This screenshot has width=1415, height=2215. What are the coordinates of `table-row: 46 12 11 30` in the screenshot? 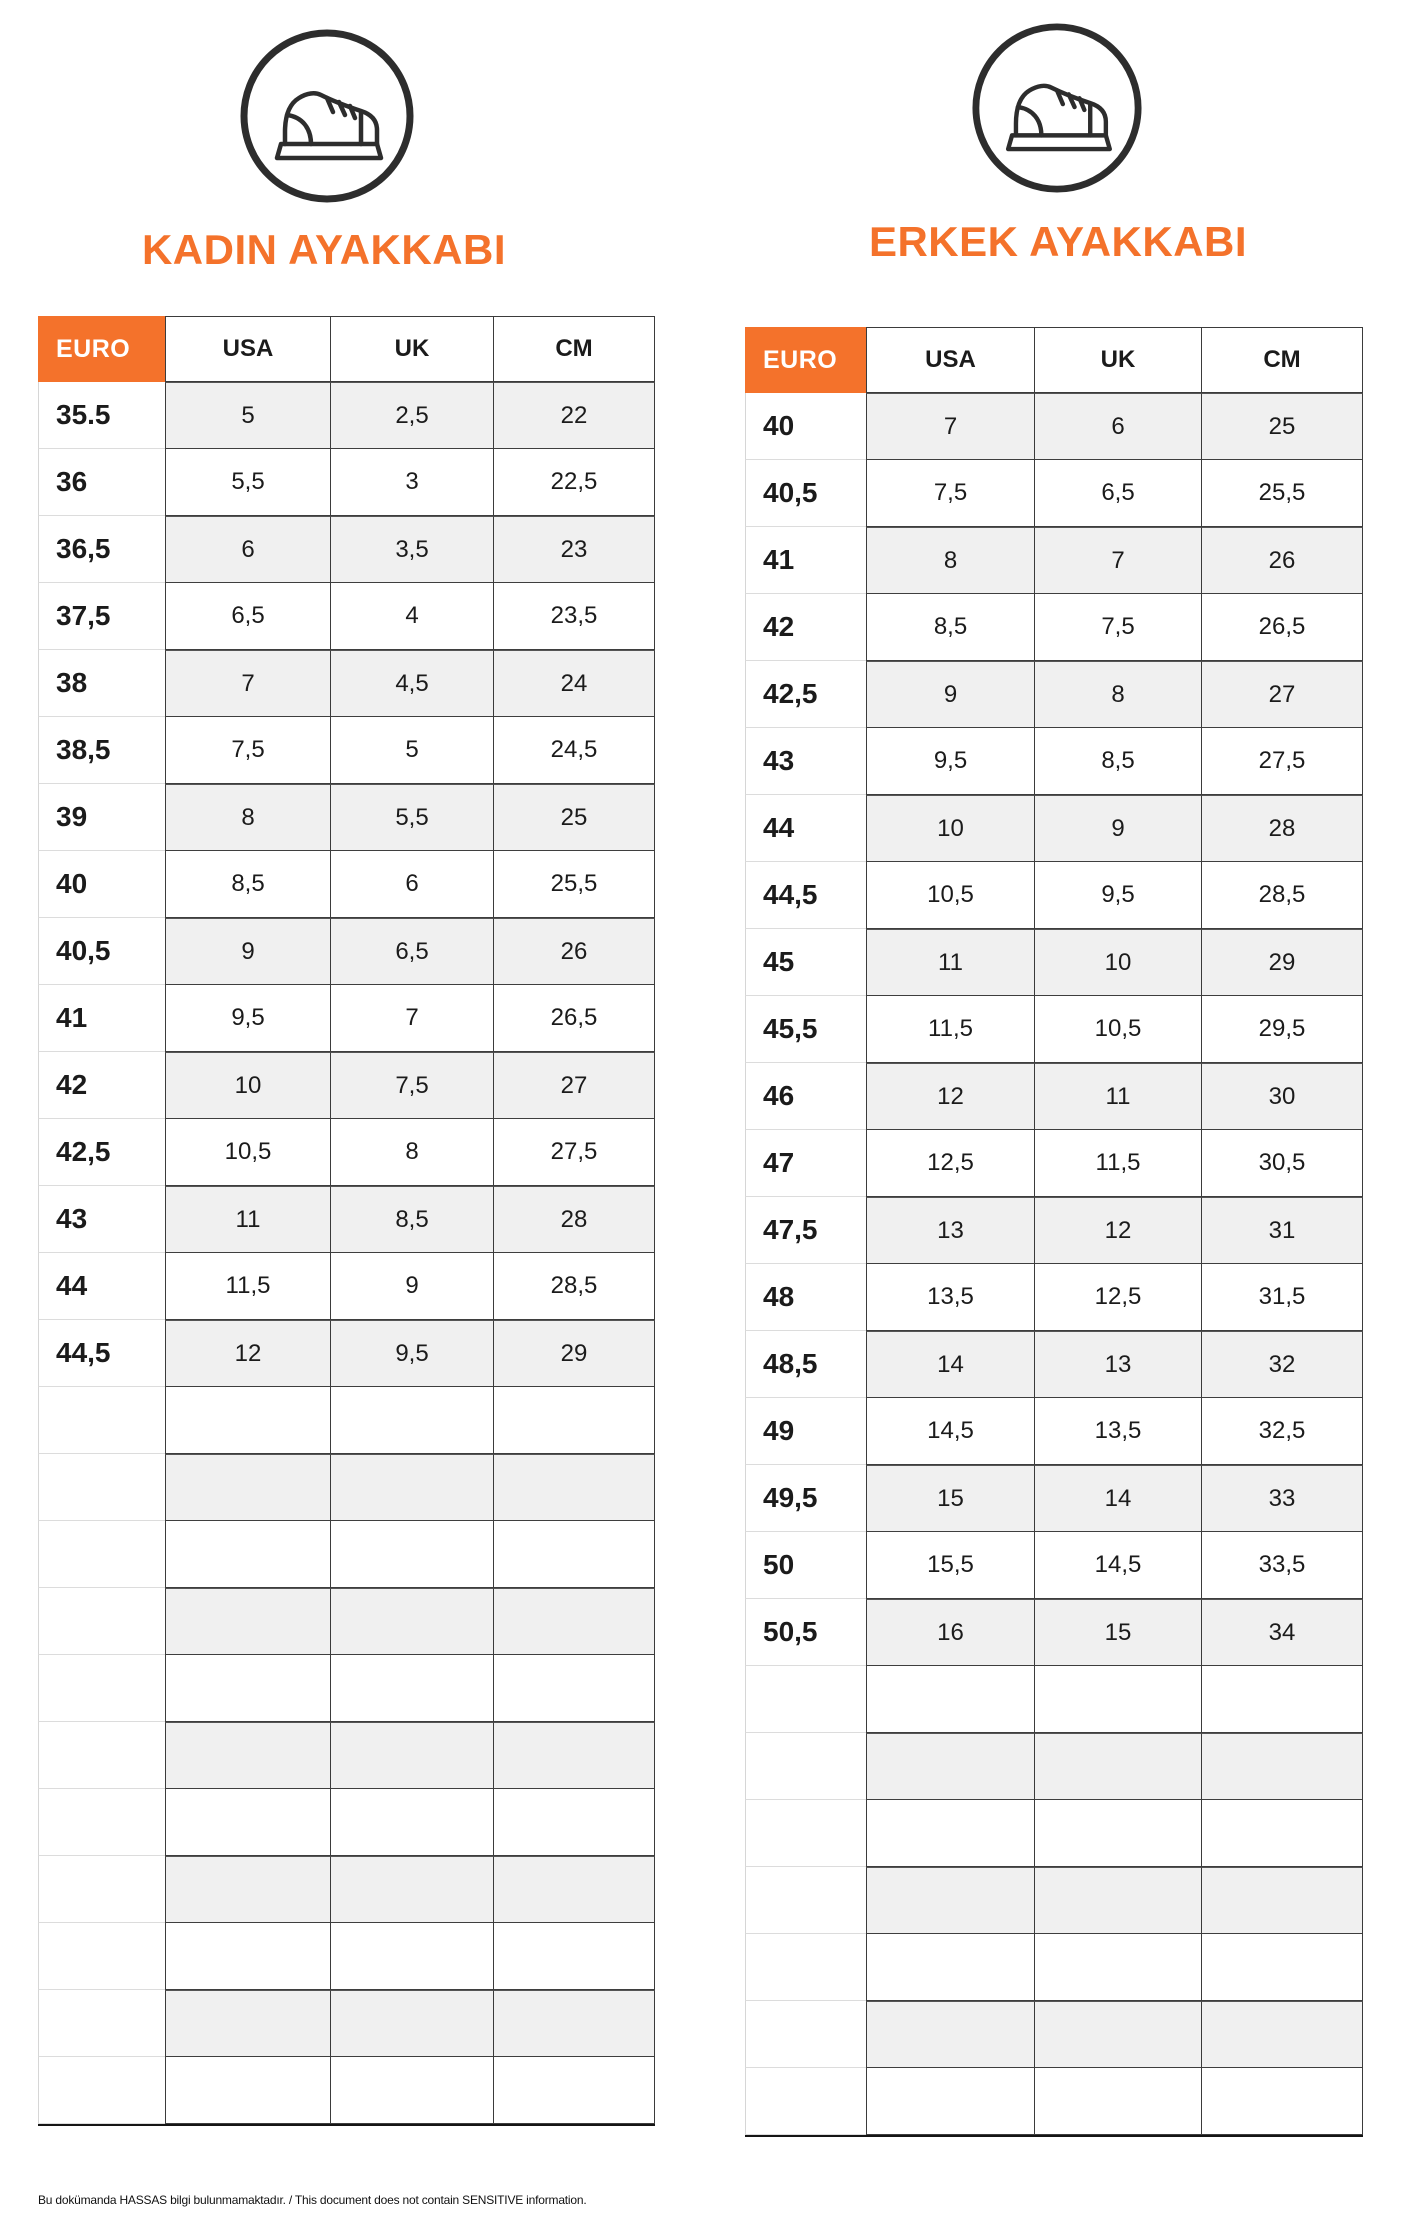 It's located at (1054, 1096).